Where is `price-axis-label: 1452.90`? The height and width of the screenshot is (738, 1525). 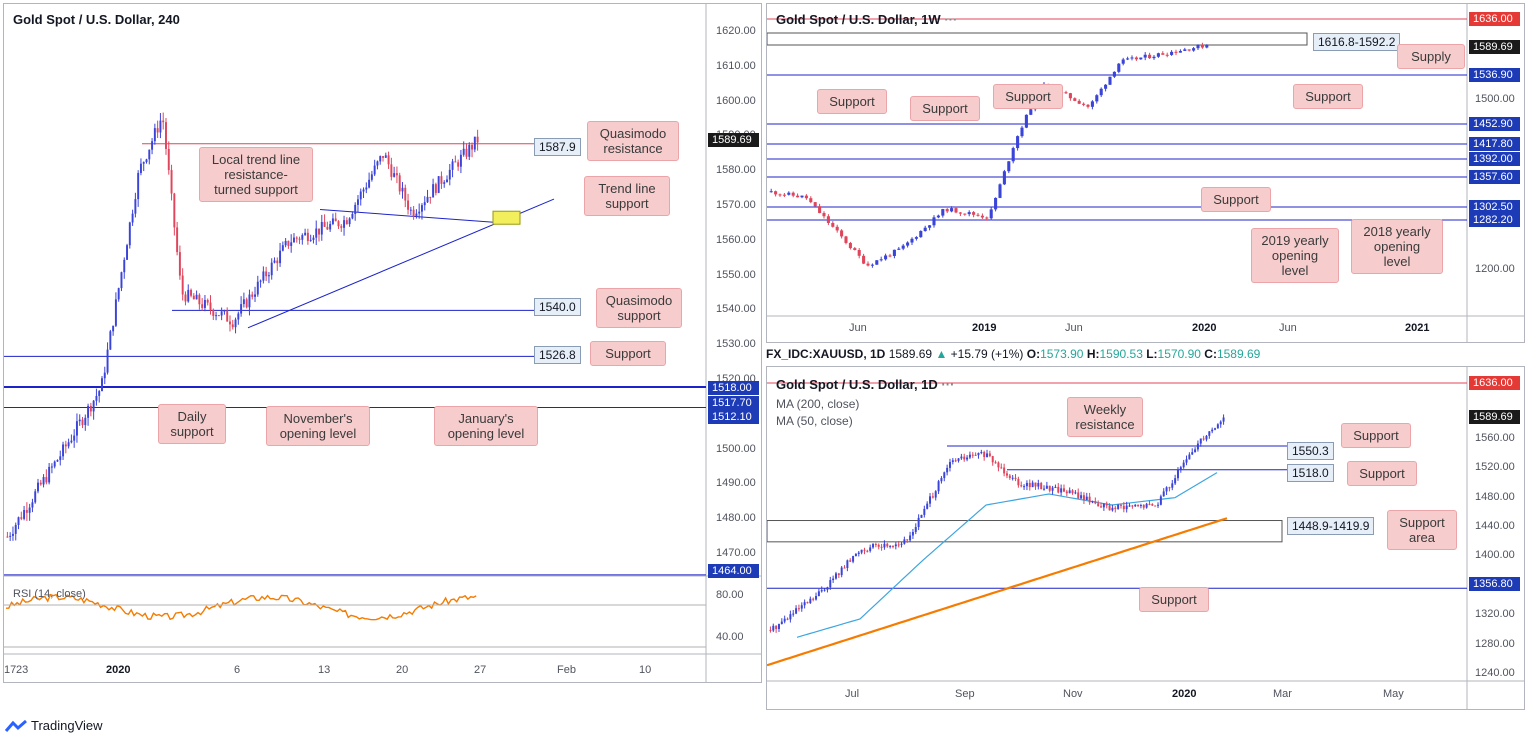
price-axis-label: 1452.90 is located at coordinates (1494, 124).